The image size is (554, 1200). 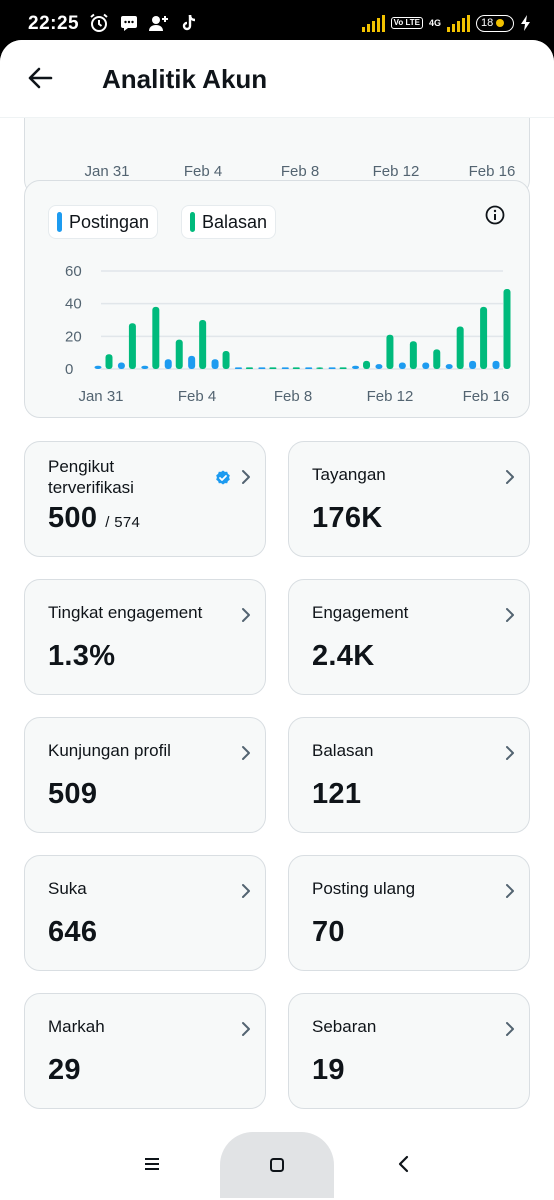 What do you see at coordinates (197, 396) in the screenshot?
I see `x-tick-label: Feb 4` at bounding box center [197, 396].